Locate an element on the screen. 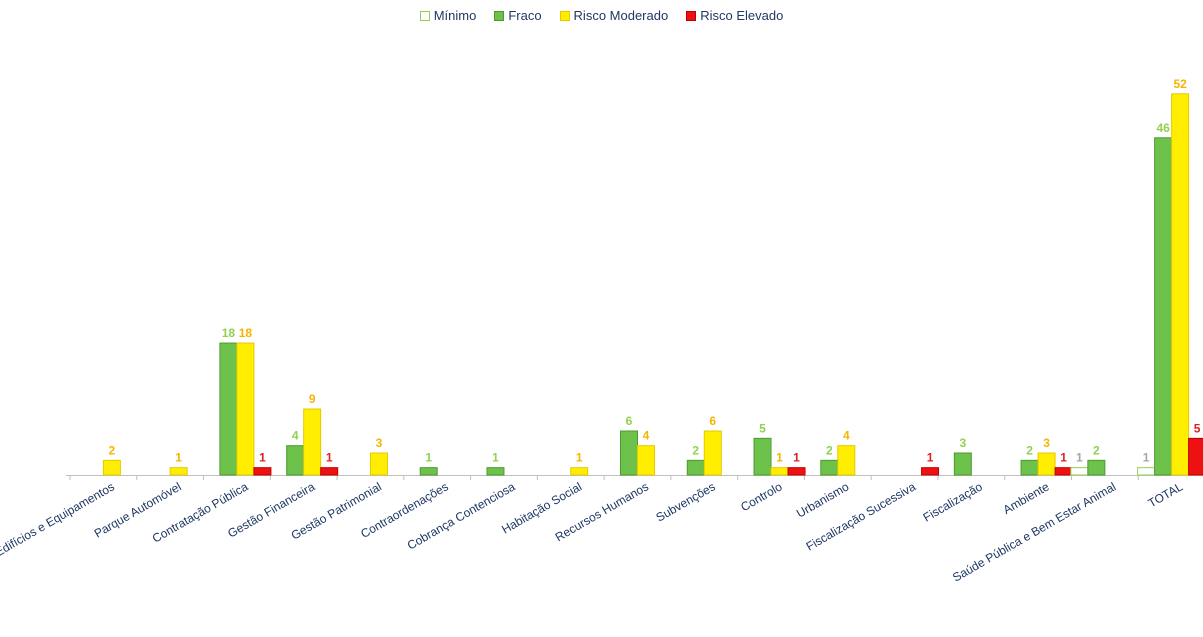  chart-legend: Mínimo Fraco Risco Moderado Risco Elevado is located at coordinates (601, 15).